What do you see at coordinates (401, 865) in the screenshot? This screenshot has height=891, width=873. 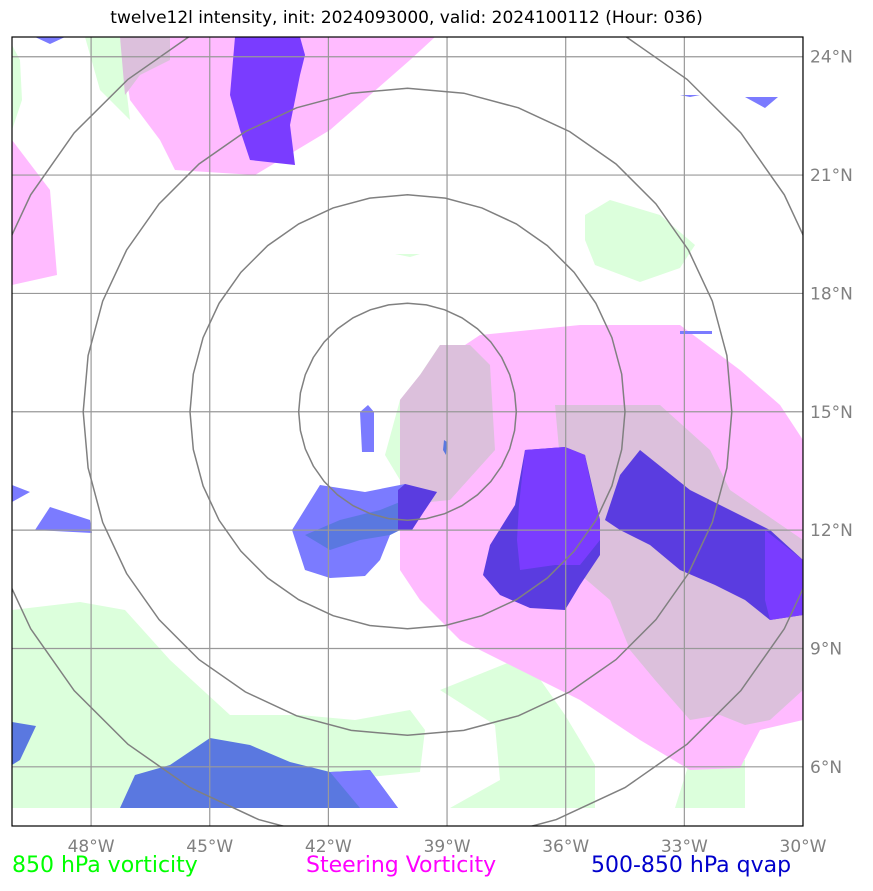 I see `legend-steering-vorticity: Steering Vorticity` at bounding box center [401, 865].